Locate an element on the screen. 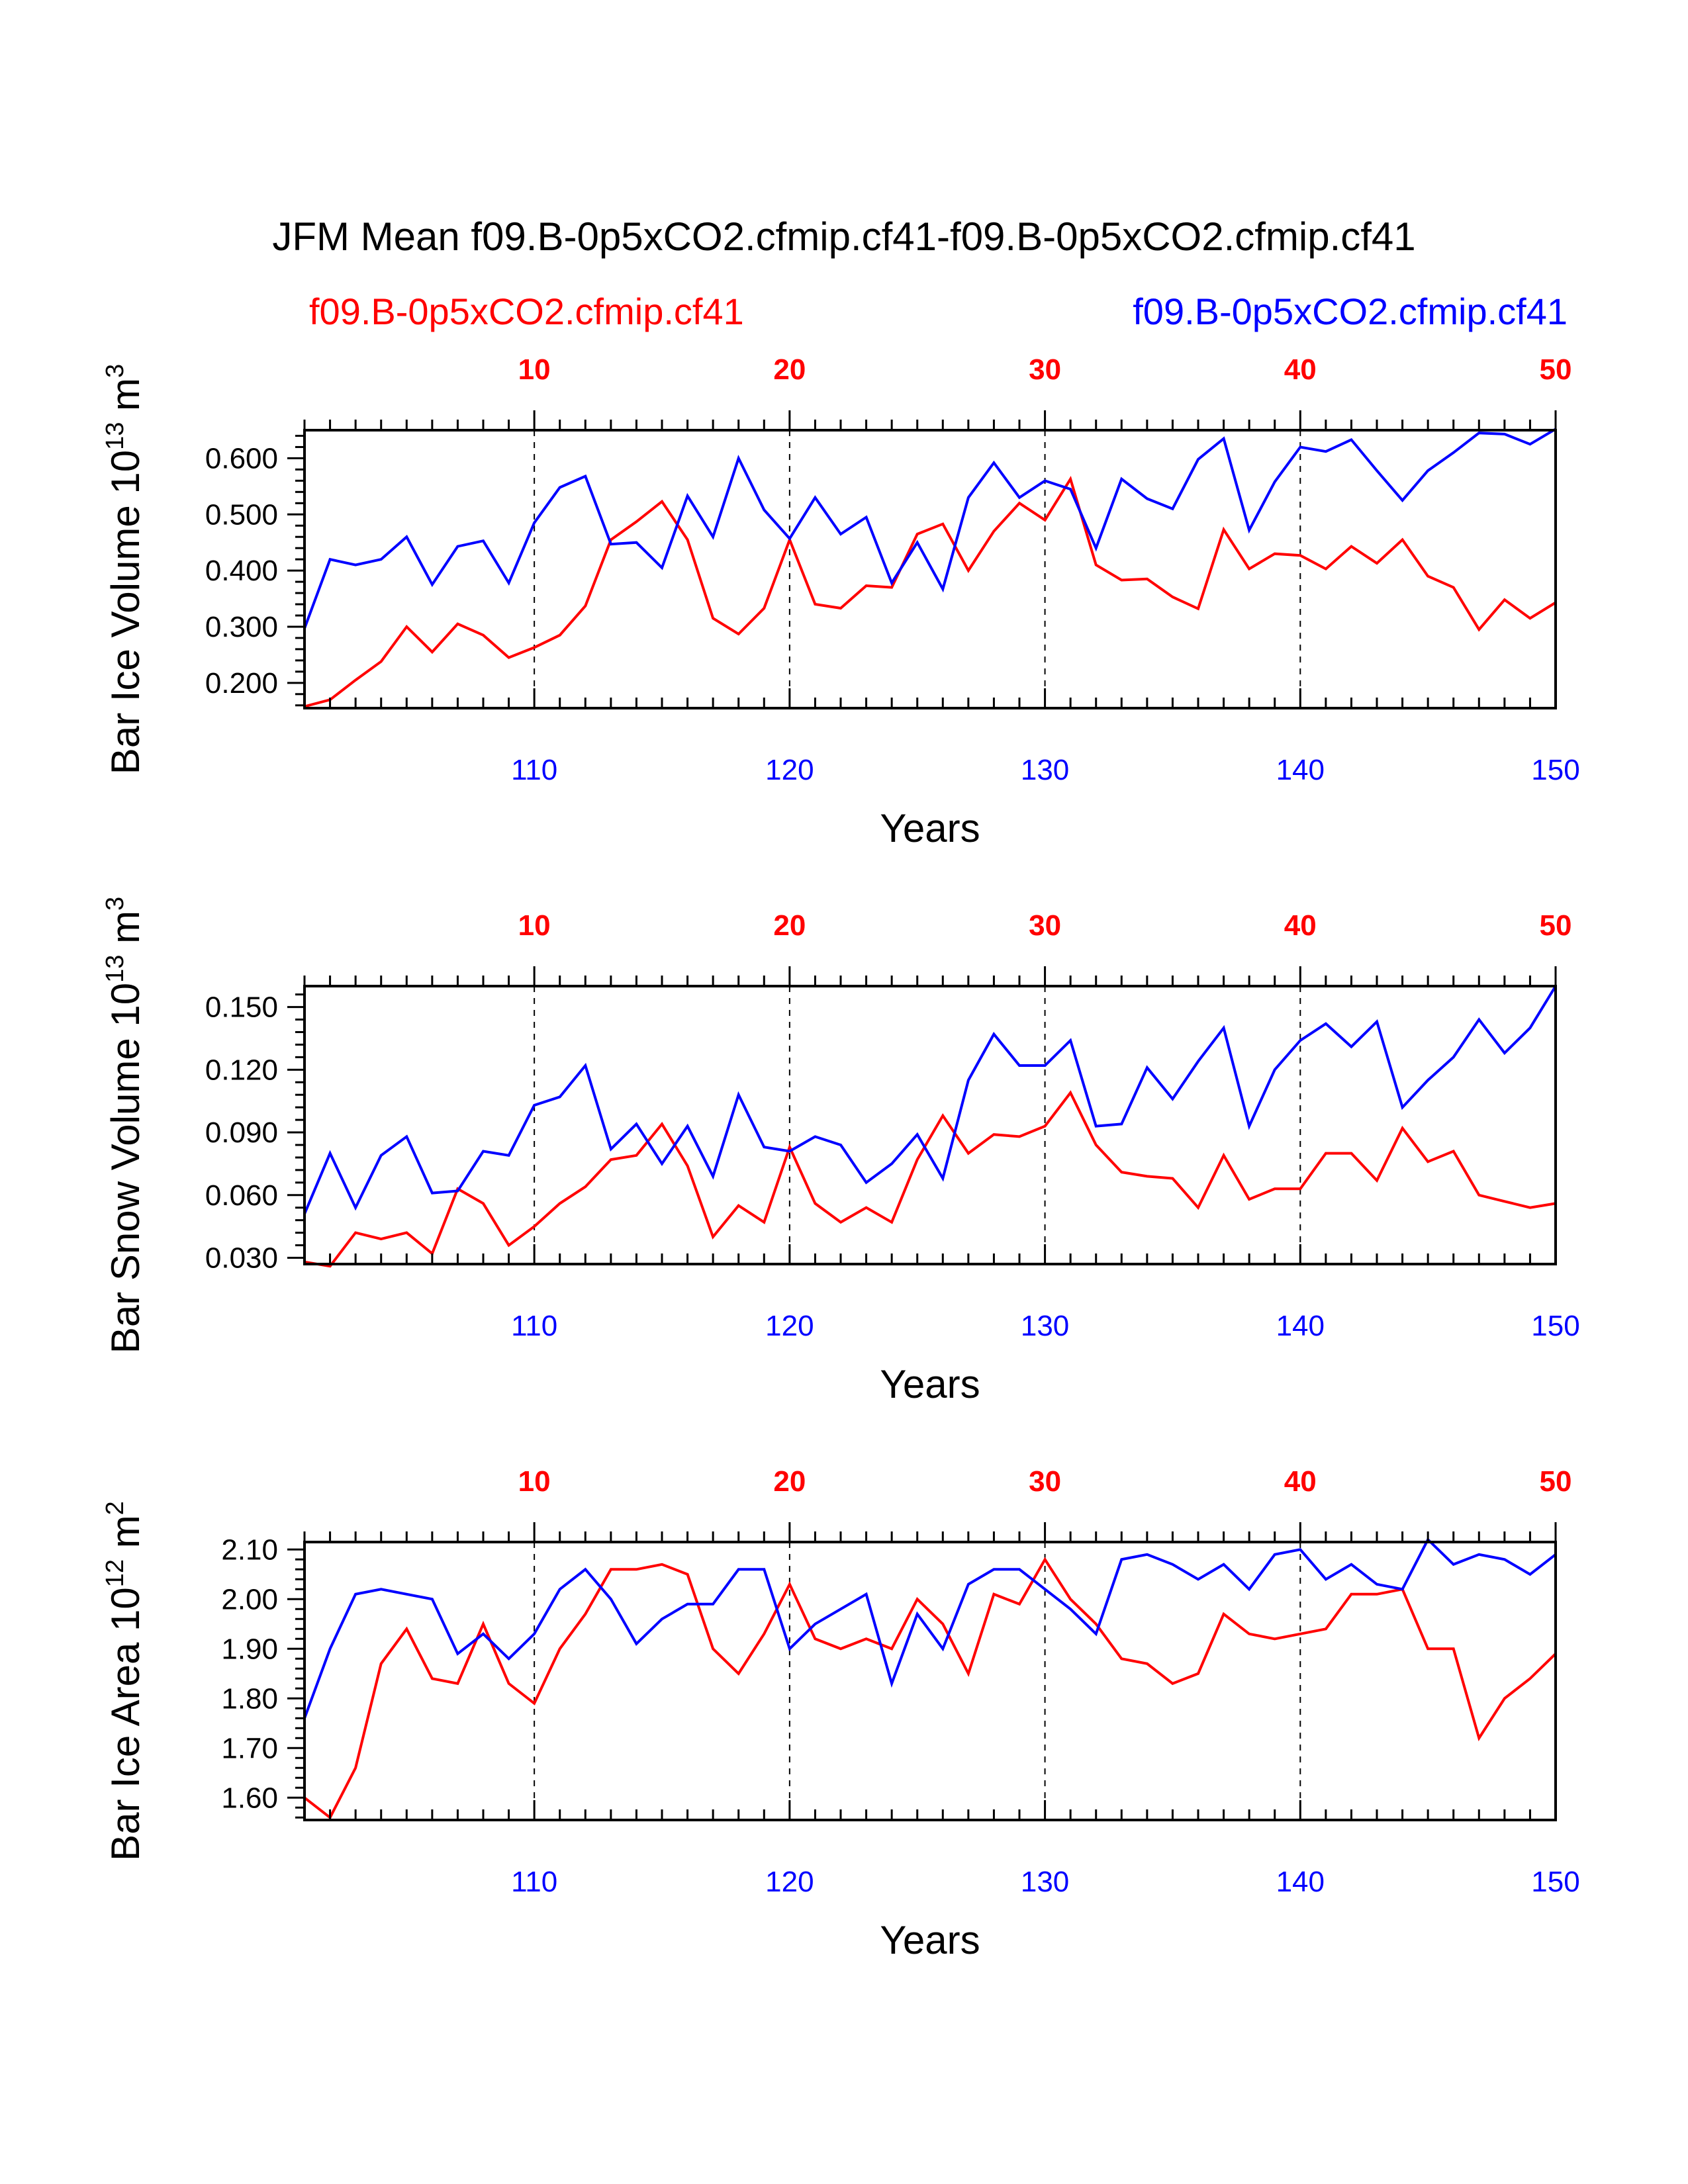 The width and height of the screenshot is (1688, 2184). y-tick-label: 0.400 is located at coordinates (241, 571).